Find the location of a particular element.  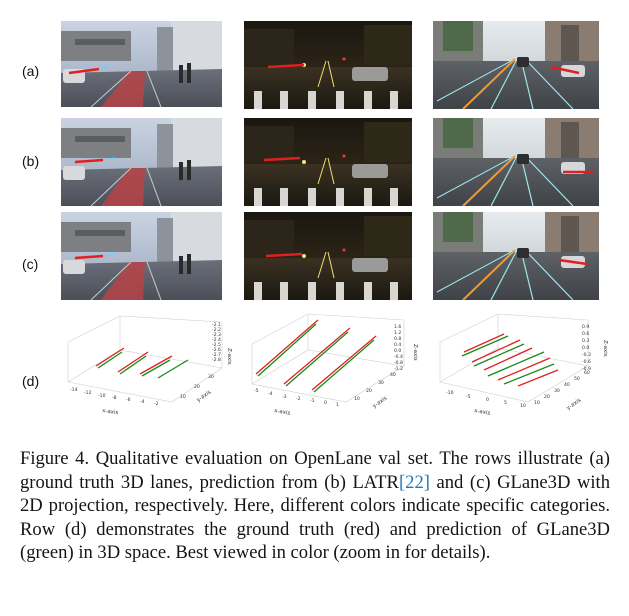

plot-3d-1-ztick: -2.2 is located at coordinates (216, 330).